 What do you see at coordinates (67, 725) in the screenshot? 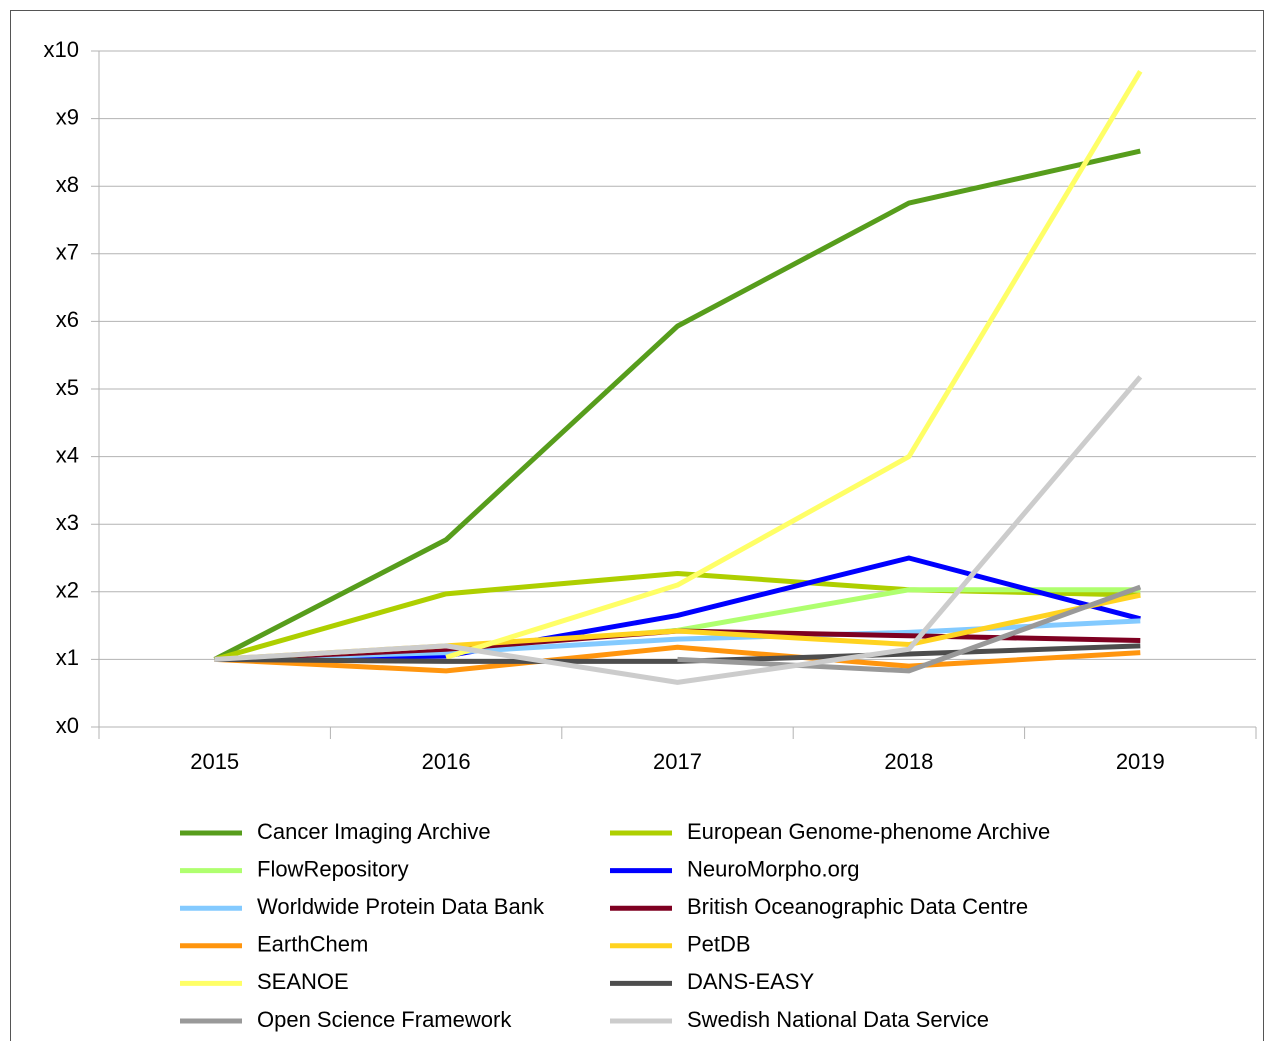
I see `y-tick-label: x0` at bounding box center [67, 725].